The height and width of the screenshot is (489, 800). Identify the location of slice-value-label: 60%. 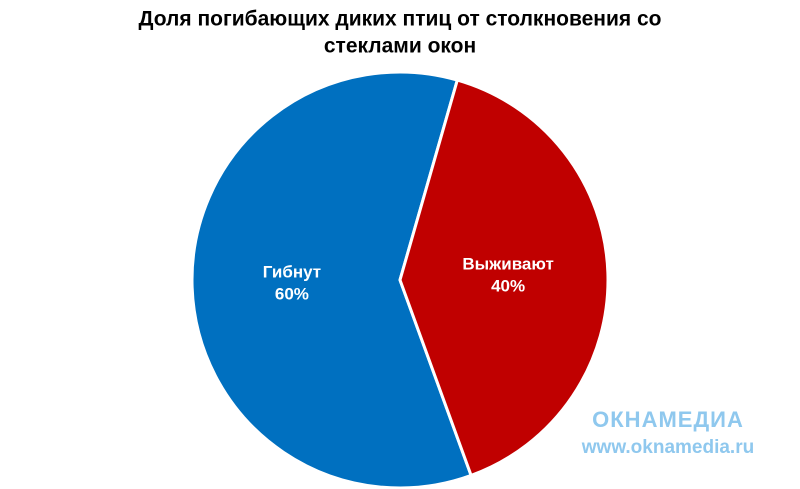
(292, 293).